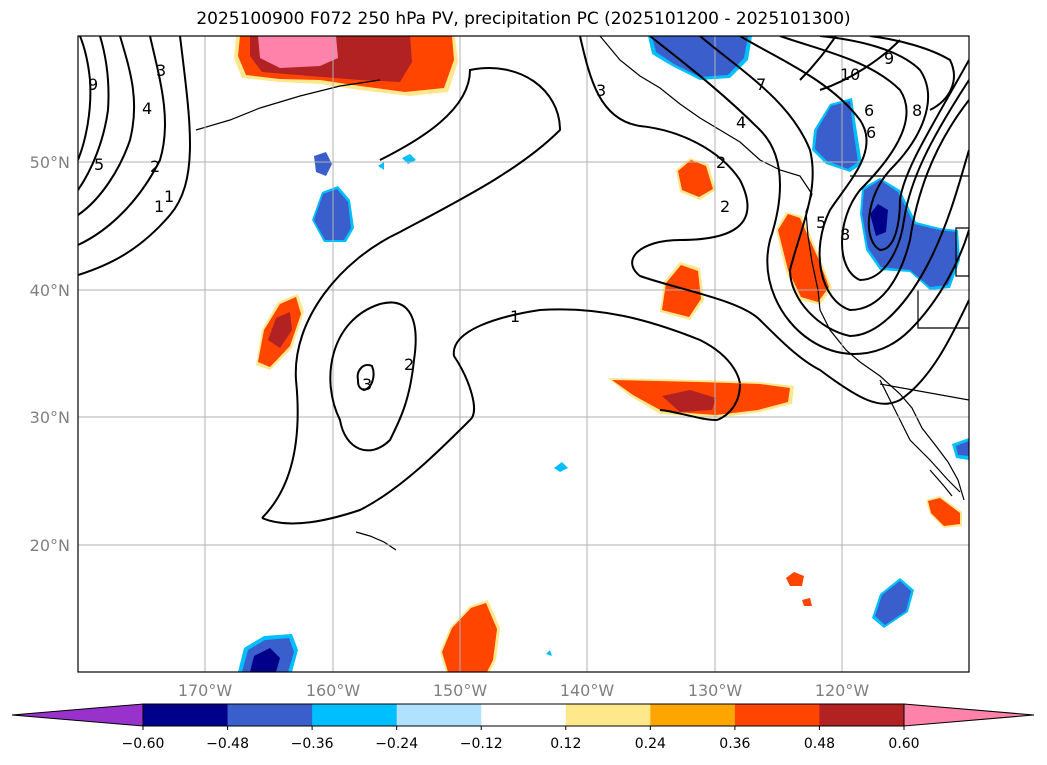 The height and width of the screenshot is (765, 1047). I want to click on contour-label: 10, so click(850, 74).